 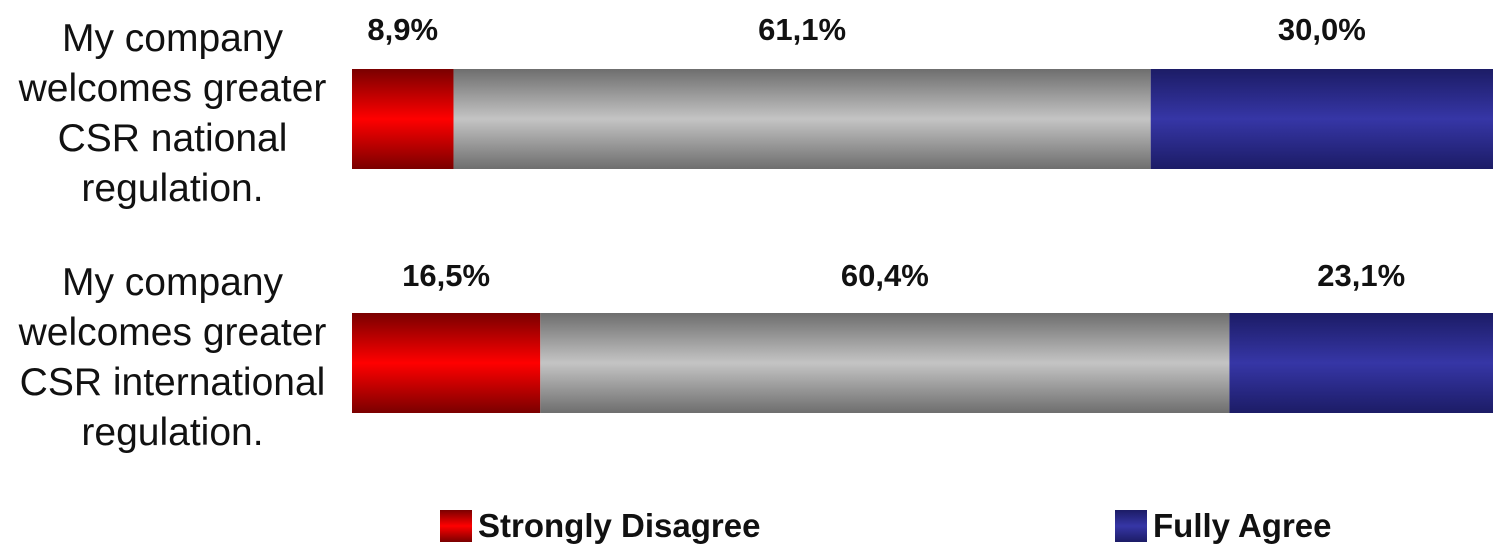 I want to click on legend-label-fully-agree: Fully Agree, so click(x=1242, y=525).